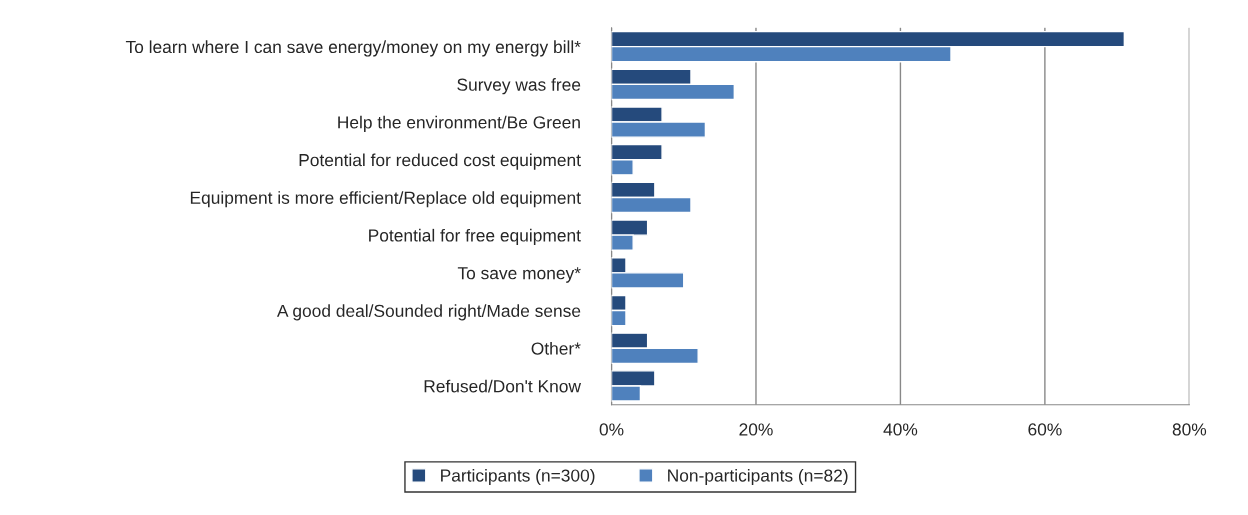  I want to click on legend-label: Participants (n=300), so click(518, 477).